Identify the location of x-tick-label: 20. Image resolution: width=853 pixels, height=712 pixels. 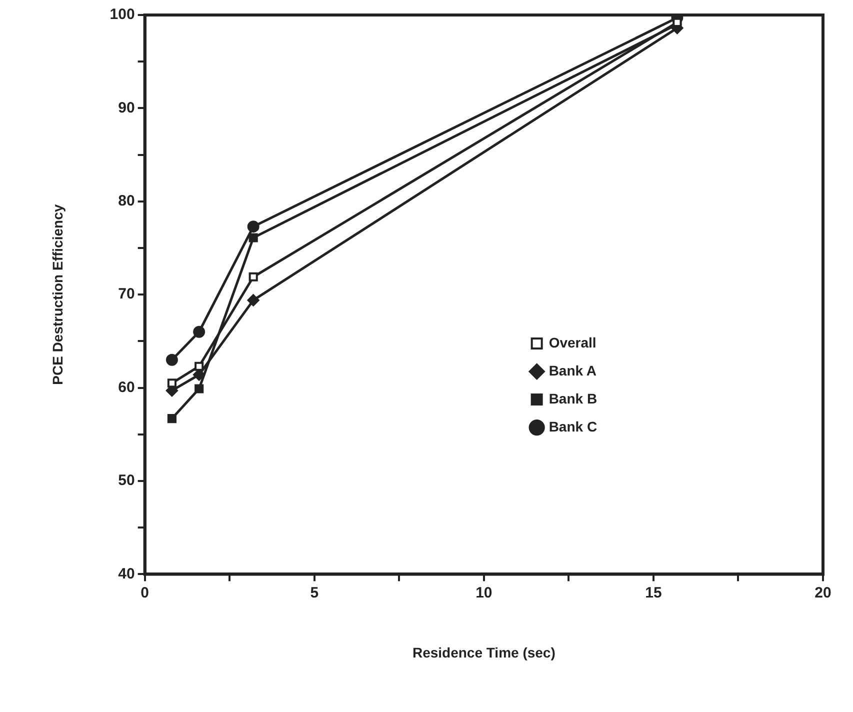
(823, 593).